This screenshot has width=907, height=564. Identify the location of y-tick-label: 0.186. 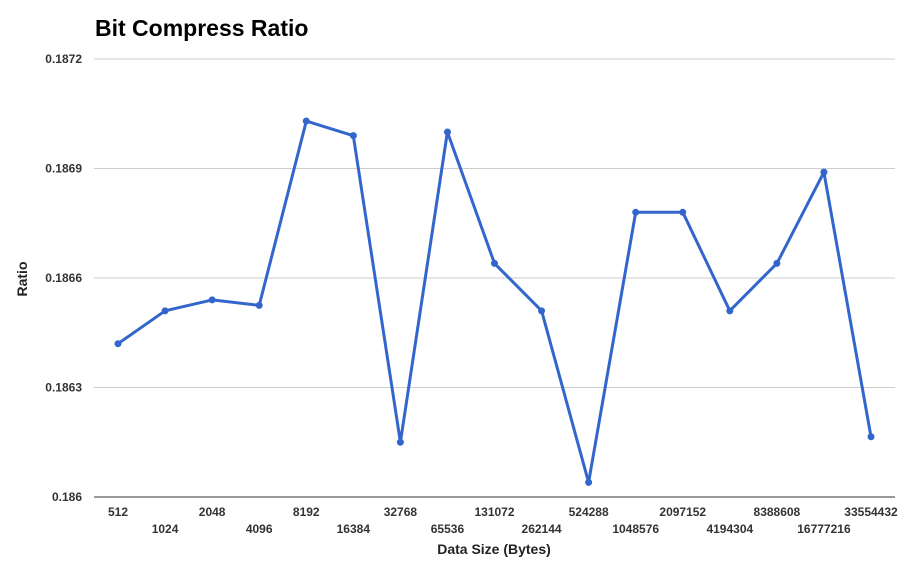
(67, 497).